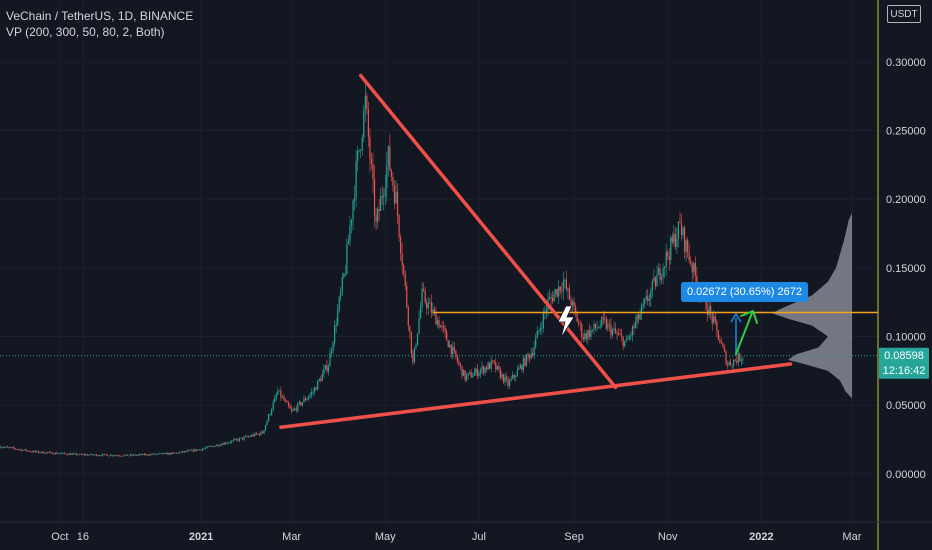 Image resolution: width=932 pixels, height=550 pixels. I want to click on indicator-title: VP (200, 300, 50, 80, 2, Both), so click(85, 32).